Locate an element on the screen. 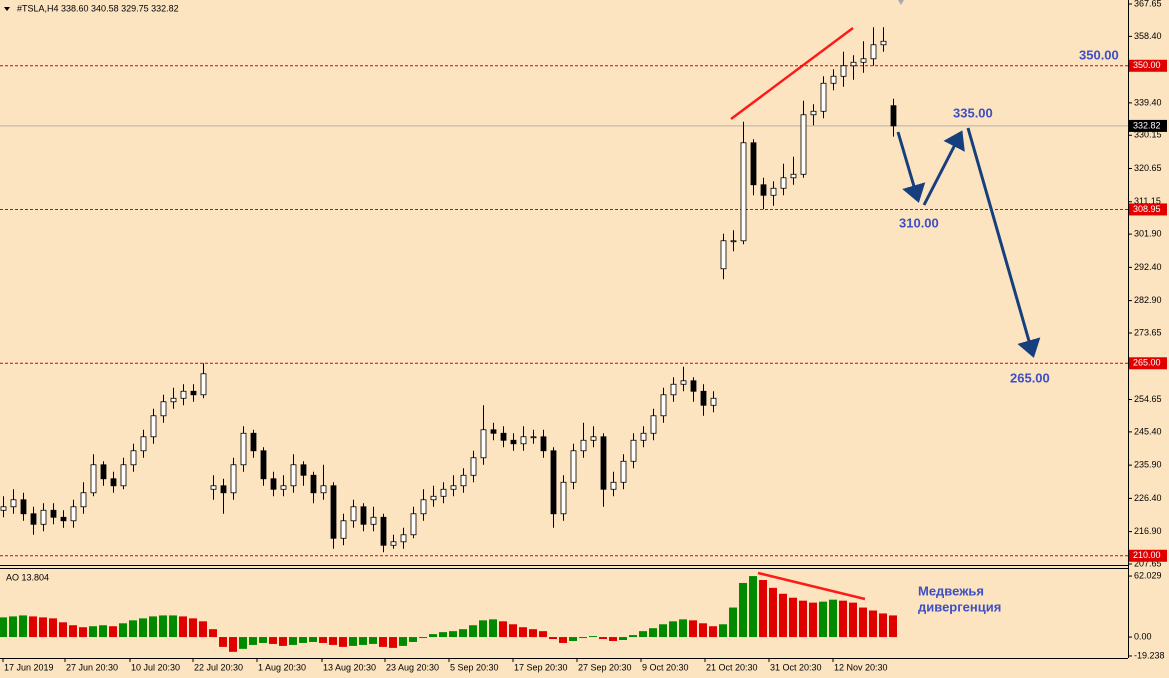  level-label: 210.00 is located at coordinates (1147, 555).